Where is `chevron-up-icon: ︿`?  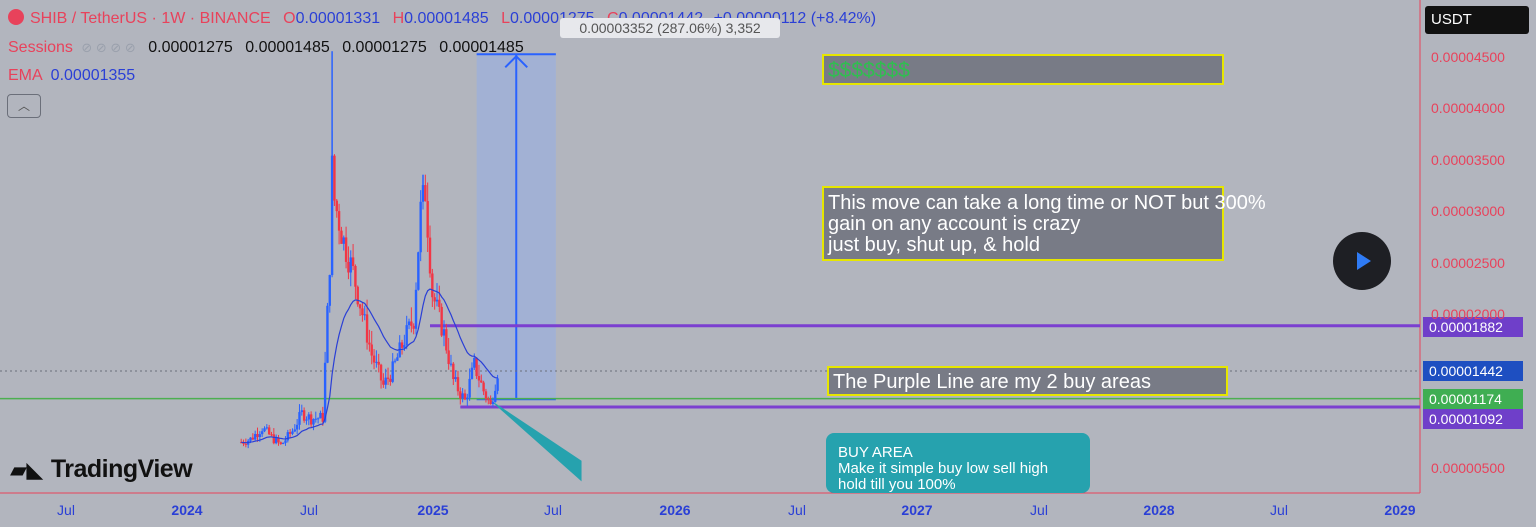 chevron-up-icon: ︿ is located at coordinates (23, 106).